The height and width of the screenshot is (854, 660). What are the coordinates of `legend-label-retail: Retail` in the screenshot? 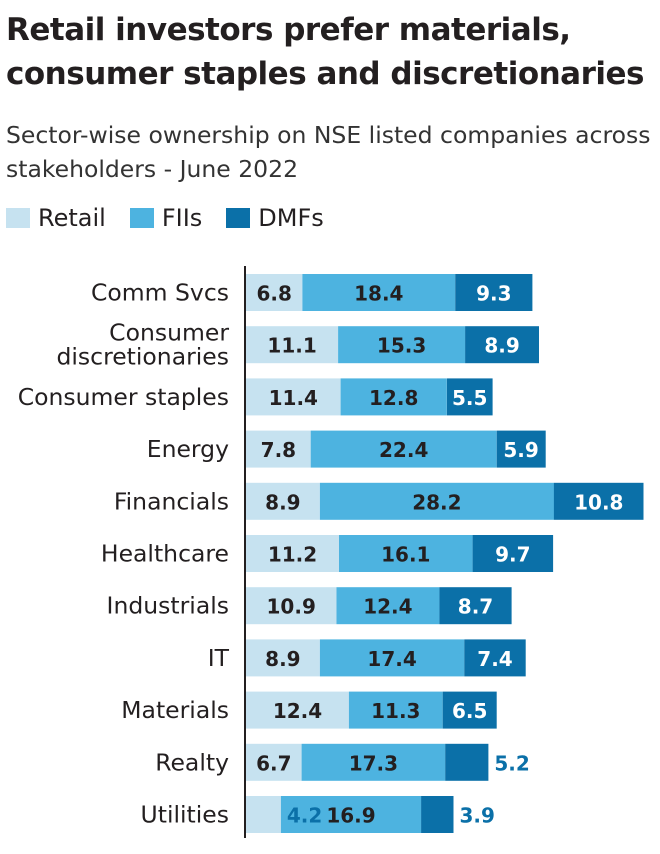 It's located at (72, 218).